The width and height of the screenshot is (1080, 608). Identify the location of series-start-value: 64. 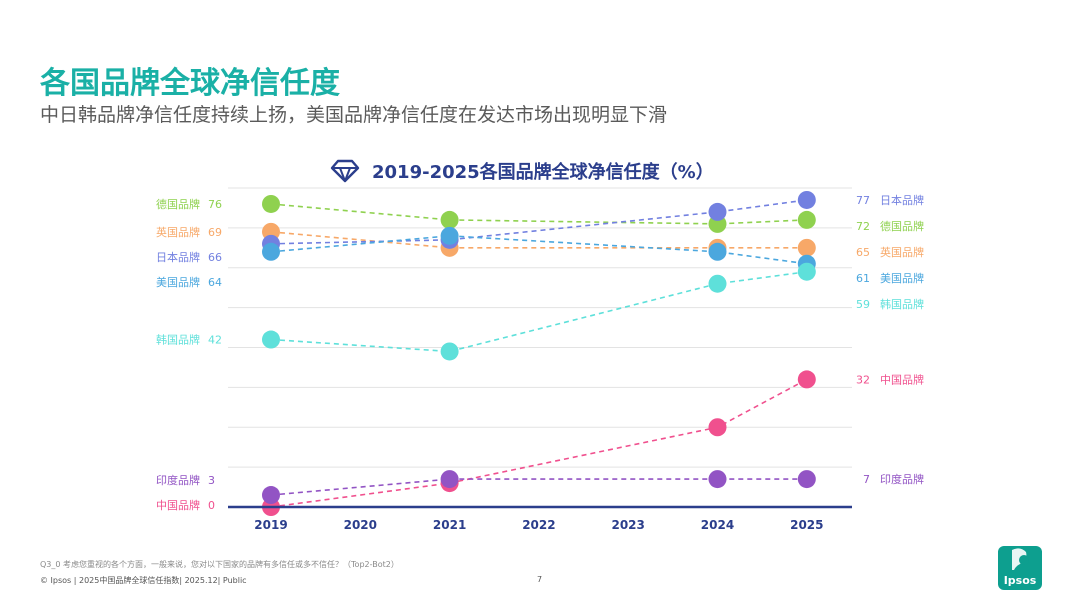
(215, 282).